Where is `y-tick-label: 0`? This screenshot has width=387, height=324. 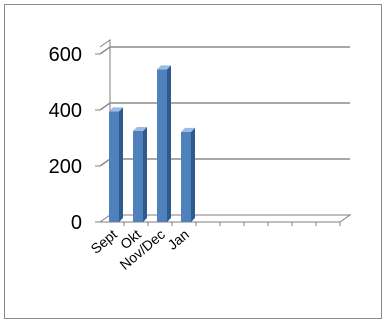
y-tick-label: 0 is located at coordinates (76, 223).